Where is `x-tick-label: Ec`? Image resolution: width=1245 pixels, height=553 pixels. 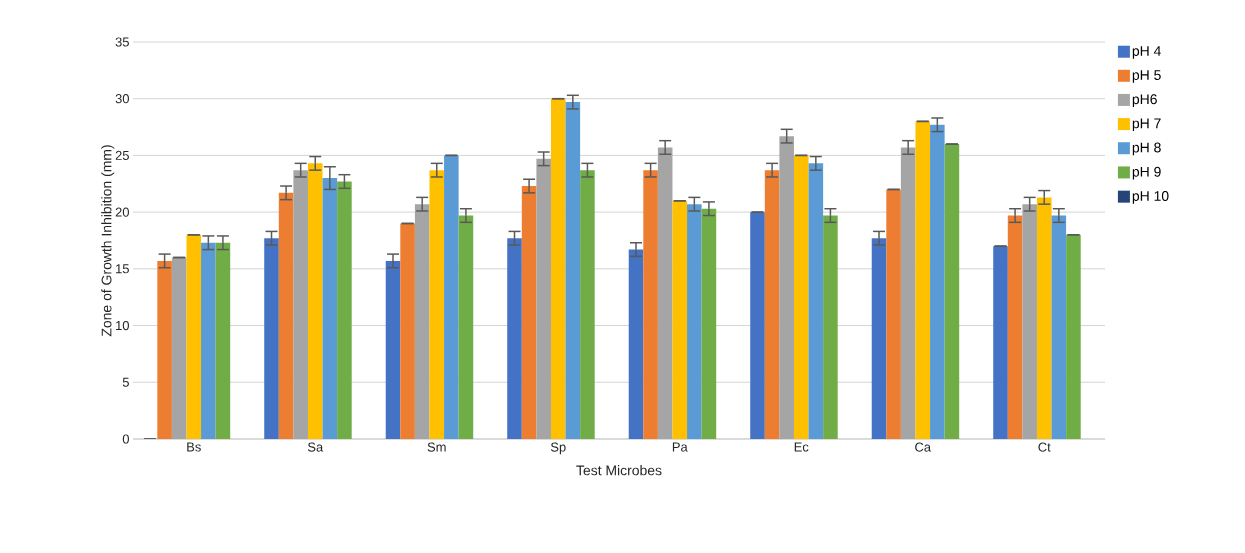
x-tick-label: Ec is located at coordinates (801, 447).